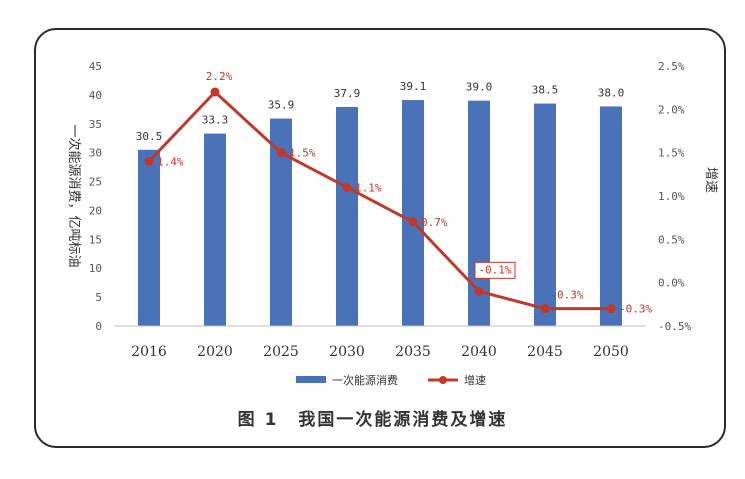 This screenshot has height=479, width=745. Describe the element at coordinates (219, 76) in the screenshot. I see `growth-data-label: 2.2%` at that location.